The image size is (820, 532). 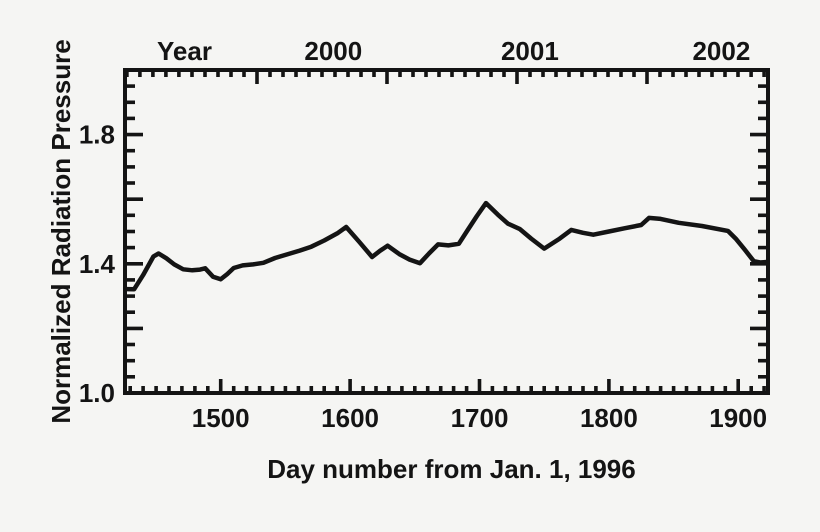 I want to click on top-axis-year-label: 2002, so click(x=721, y=51).